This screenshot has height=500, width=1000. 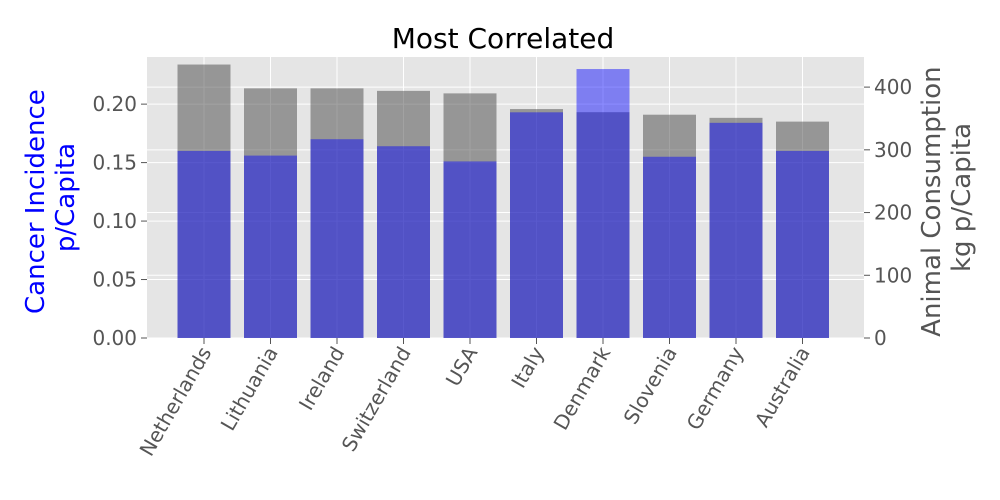 I want to click on bar-cancer-italy, so click(x=536, y=225).